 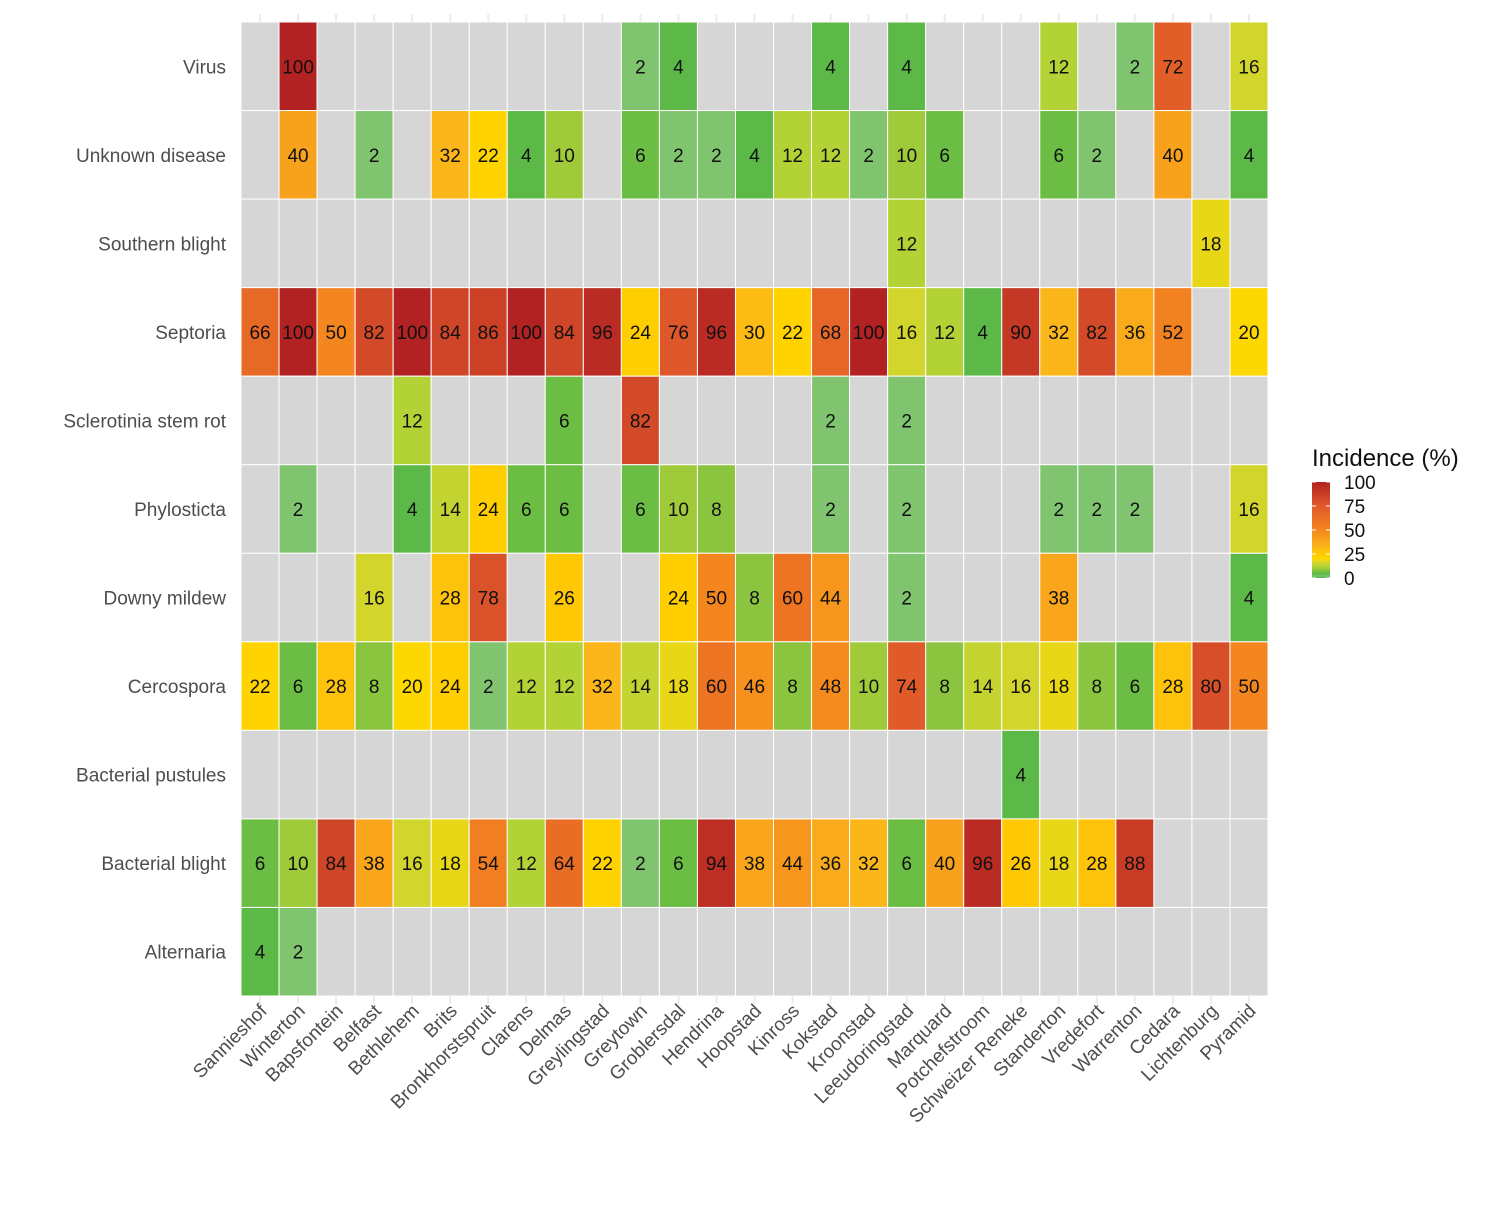 What do you see at coordinates (204, 67) in the screenshot?
I see `y-tick-label: Virus` at bounding box center [204, 67].